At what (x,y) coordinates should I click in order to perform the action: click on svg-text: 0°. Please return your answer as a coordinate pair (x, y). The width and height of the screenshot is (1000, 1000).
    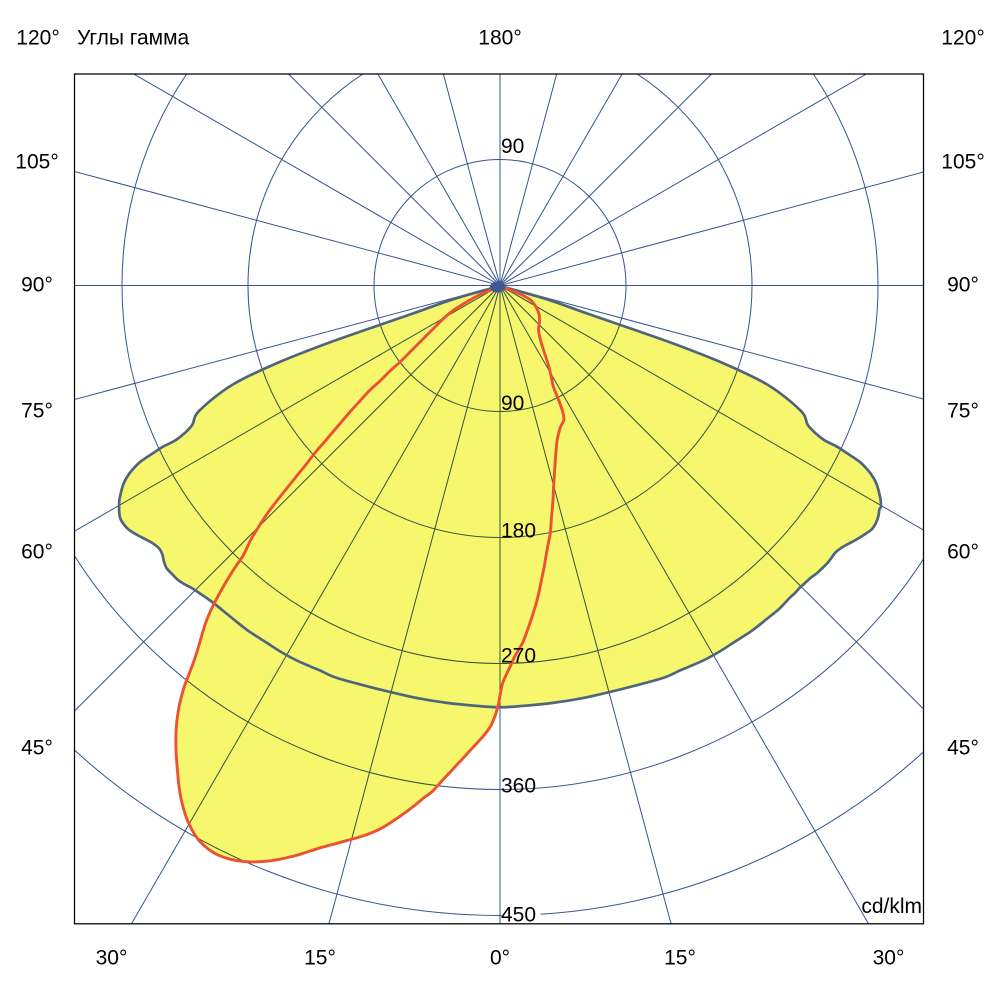
    Looking at the image, I should click on (500, 958).